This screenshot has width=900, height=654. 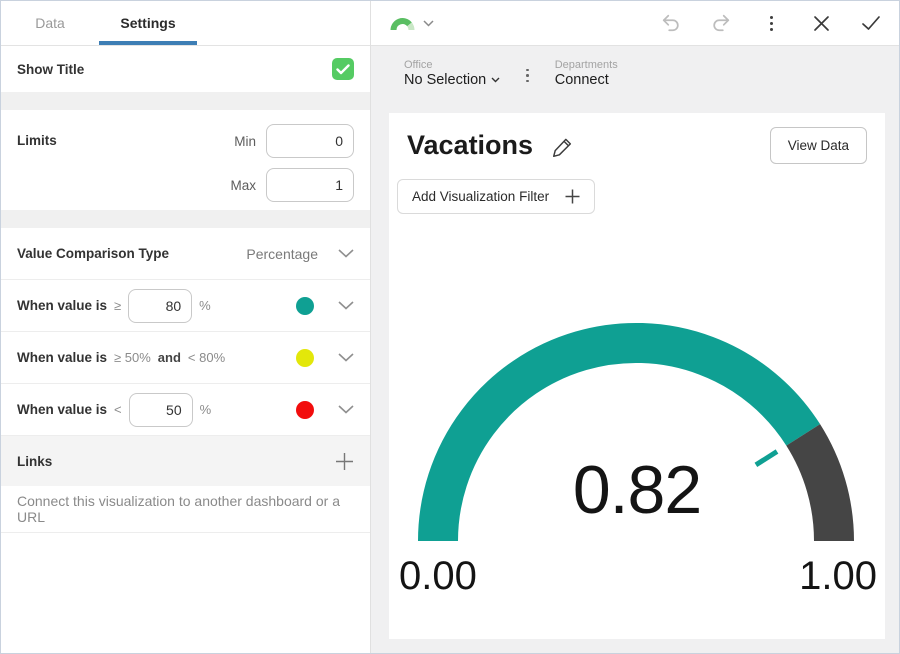 I want to click on value-comparison-label: Value Comparison Type, so click(x=93, y=253).